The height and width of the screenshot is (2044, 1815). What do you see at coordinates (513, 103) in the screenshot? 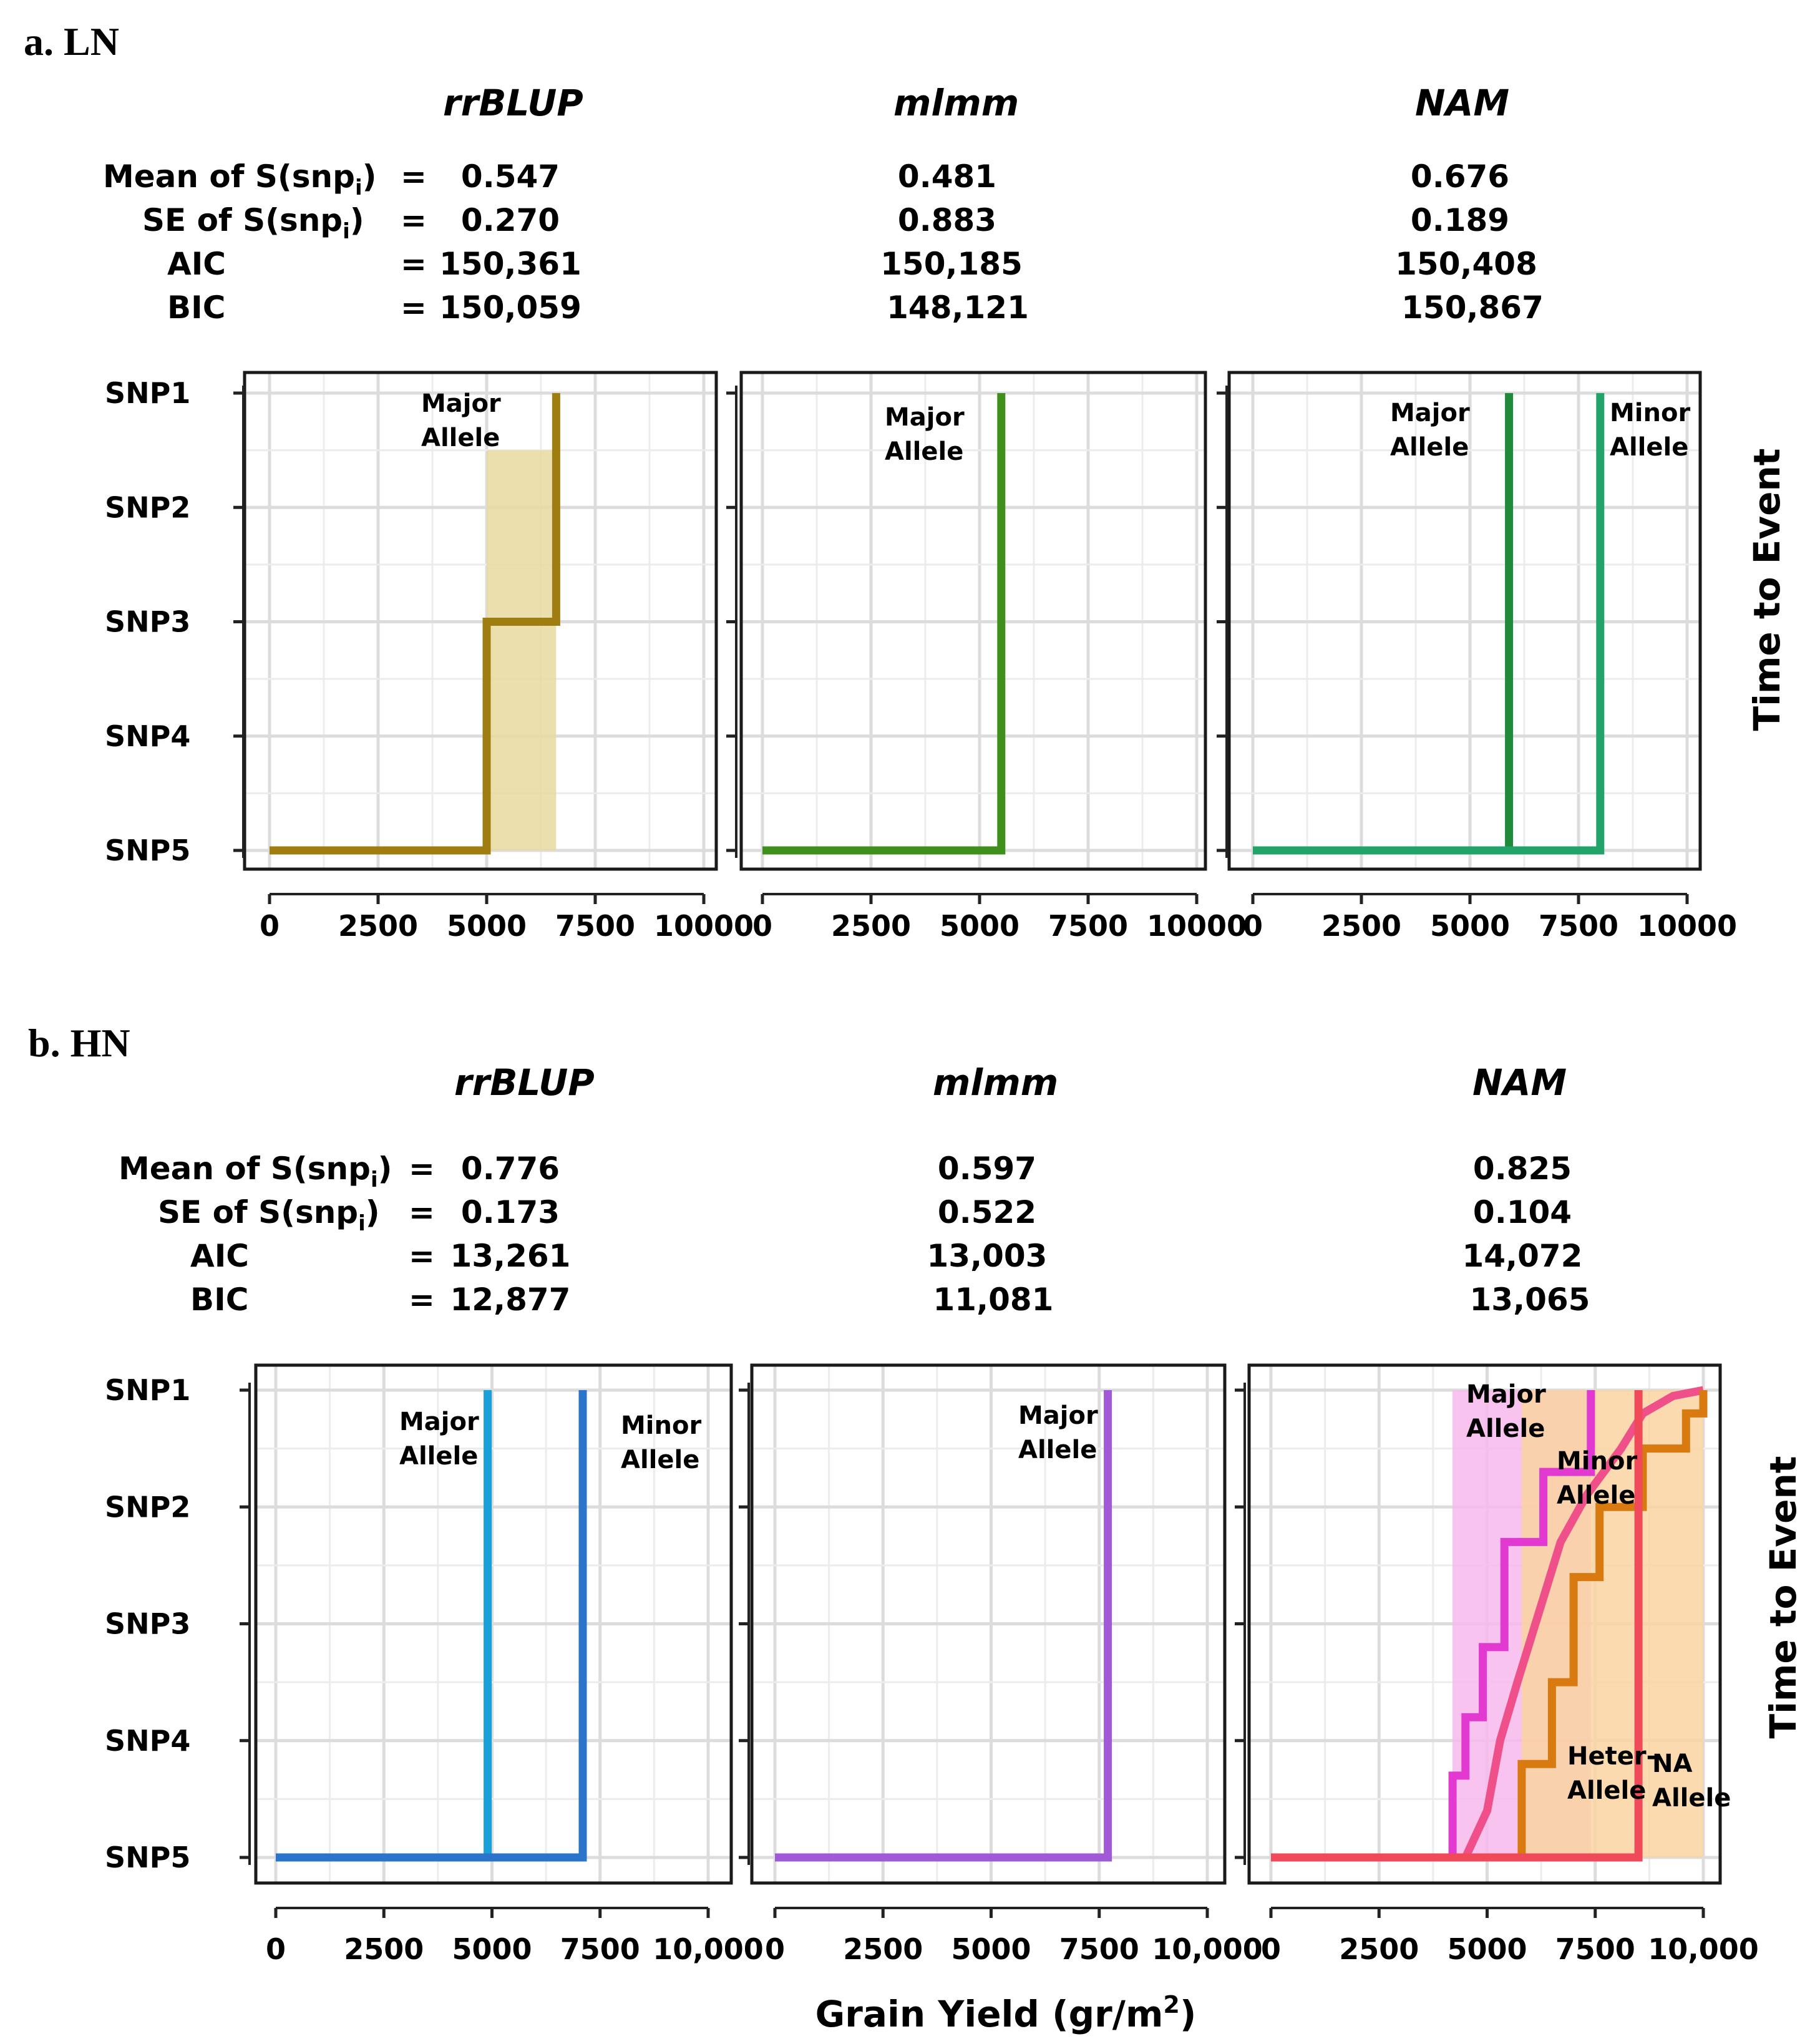
I see `method-title-rrblup-a: rrBLUP` at bounding box center [513, 103].